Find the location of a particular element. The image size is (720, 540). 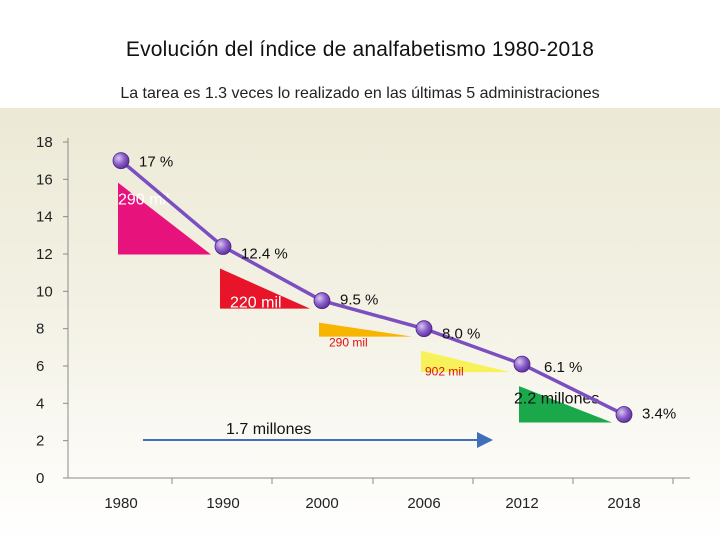

y-tick-label: 6 is located at coordinates (40, 366).